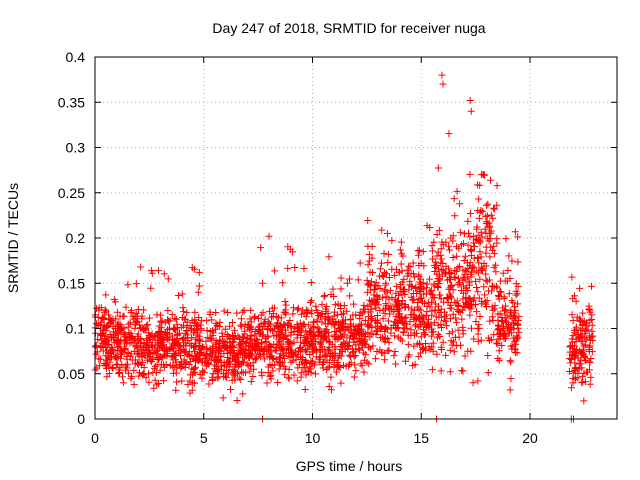  I want to click on x-tick-label: 0, so click(95, 438).